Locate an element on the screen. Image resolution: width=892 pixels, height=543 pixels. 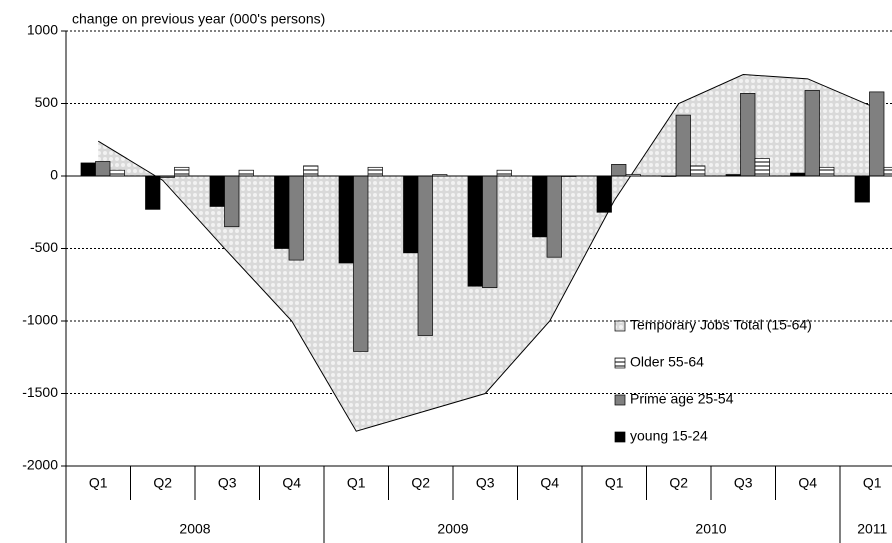
legend-label: young 15-24 is located at coordinates (669, 436).